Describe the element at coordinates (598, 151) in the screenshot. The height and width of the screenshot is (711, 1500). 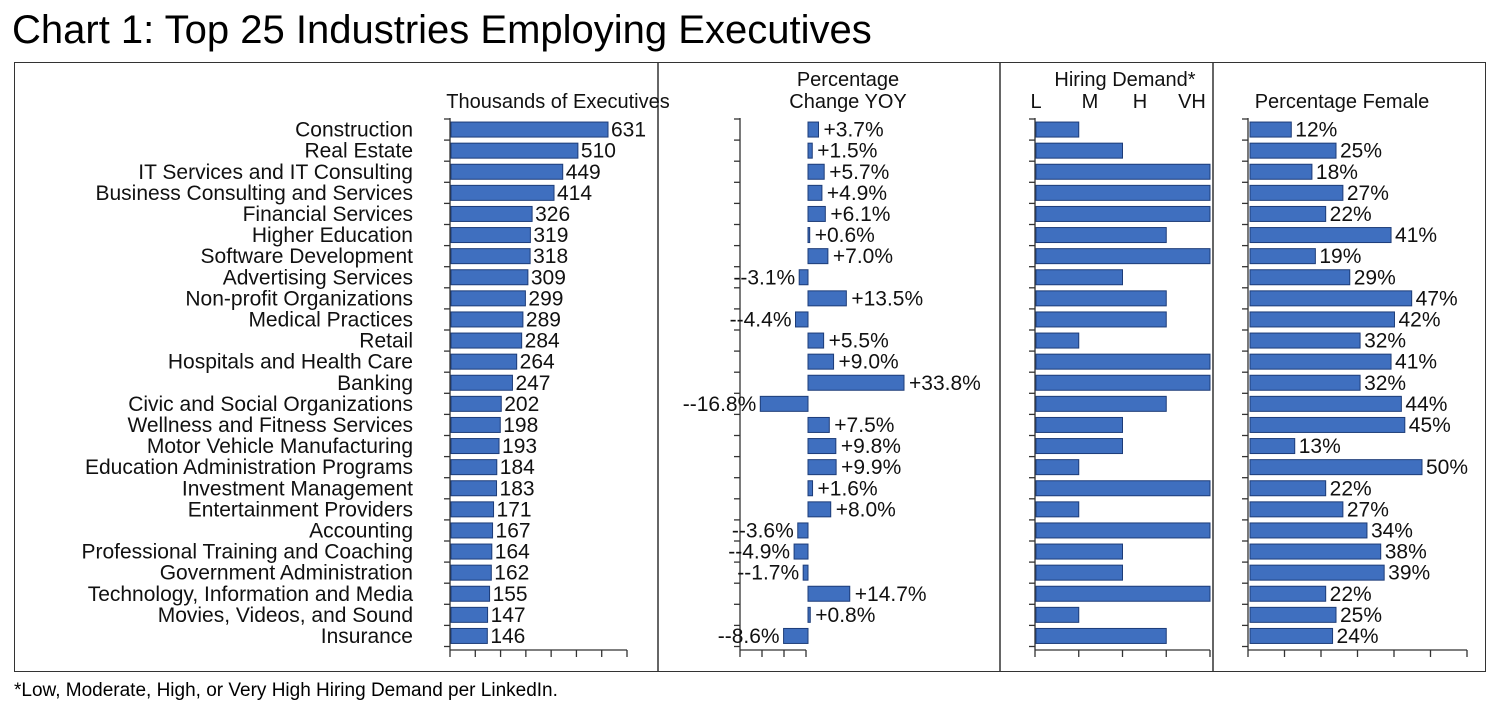
I see `executives-value-label: 510` at that location.